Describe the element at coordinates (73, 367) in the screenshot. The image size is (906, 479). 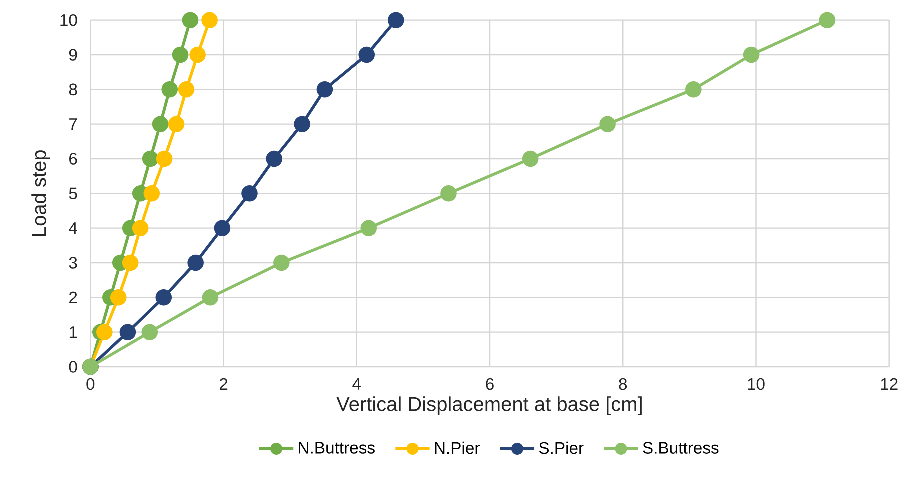
I see `y-tick-label: 0` at that location.